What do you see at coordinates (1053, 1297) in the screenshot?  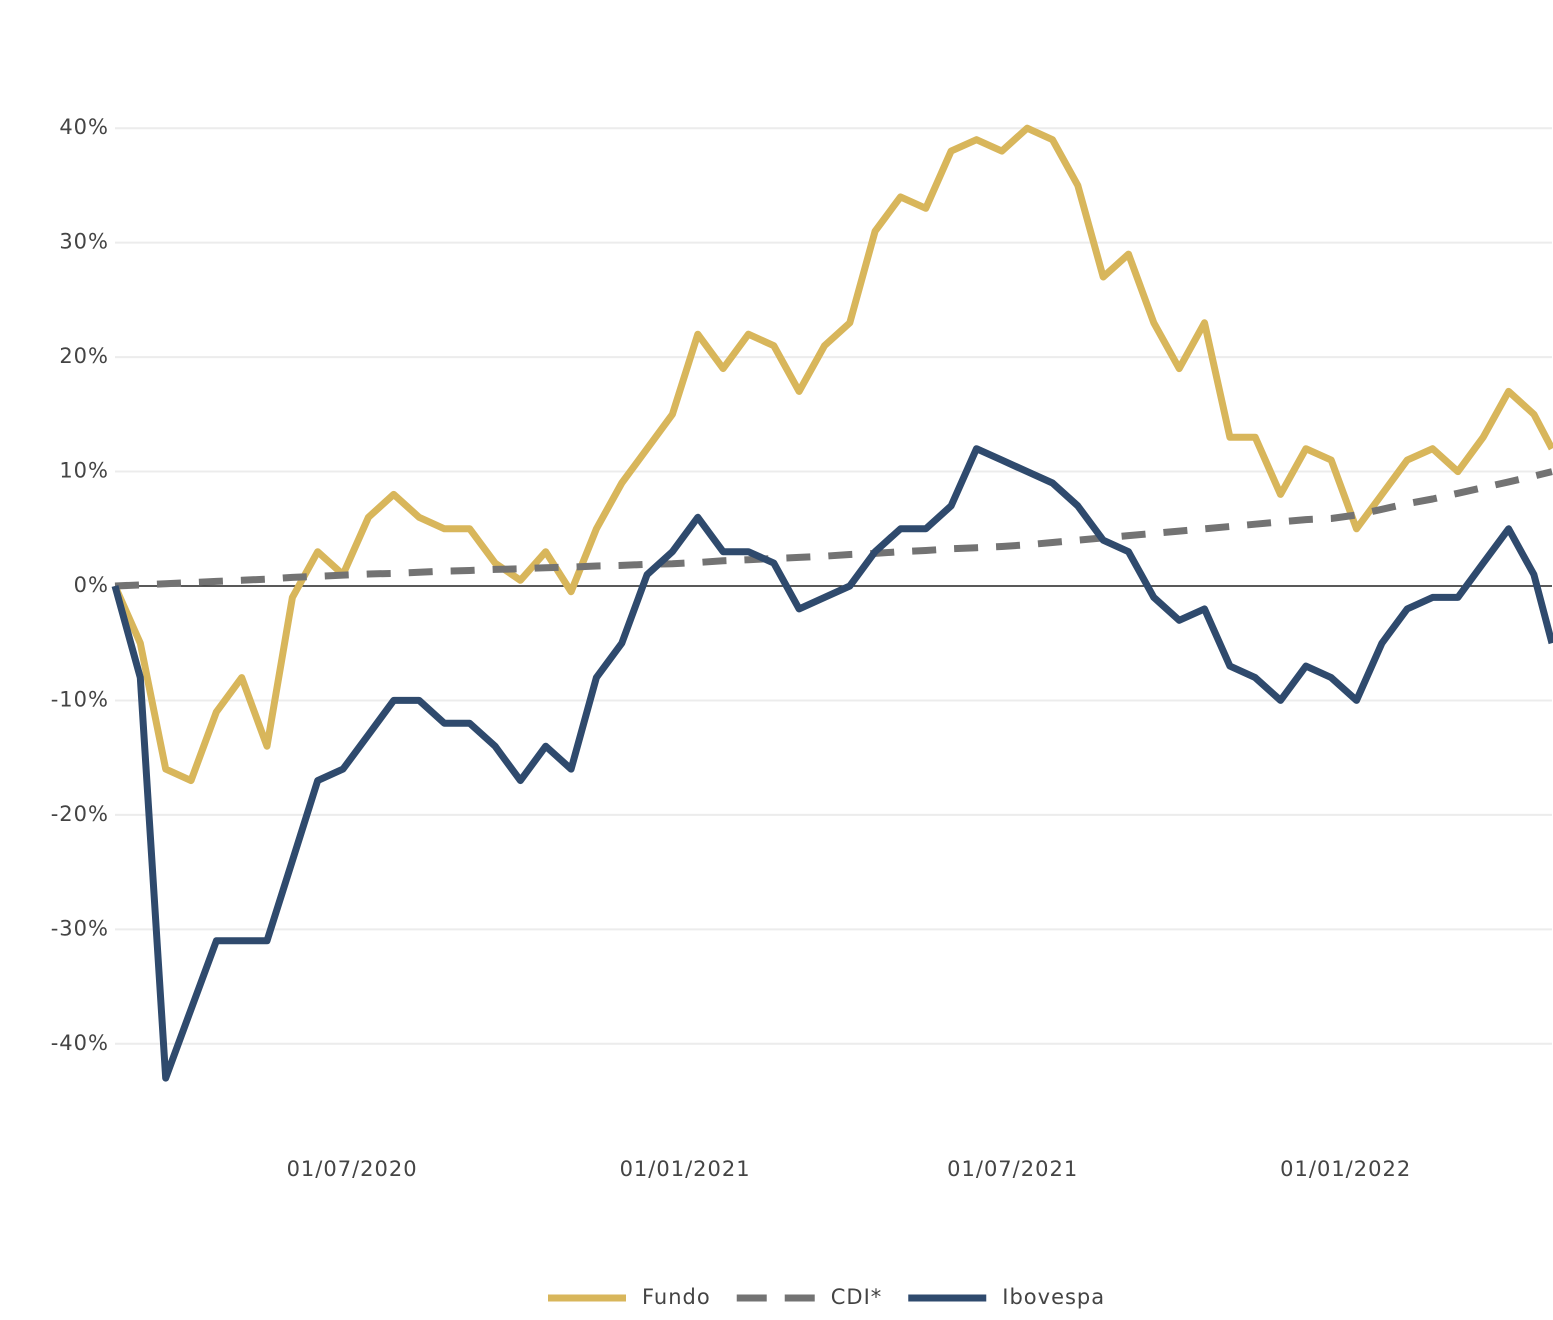 I see `legend-label: Ibovespa` at bounding box center [1053, 1297].